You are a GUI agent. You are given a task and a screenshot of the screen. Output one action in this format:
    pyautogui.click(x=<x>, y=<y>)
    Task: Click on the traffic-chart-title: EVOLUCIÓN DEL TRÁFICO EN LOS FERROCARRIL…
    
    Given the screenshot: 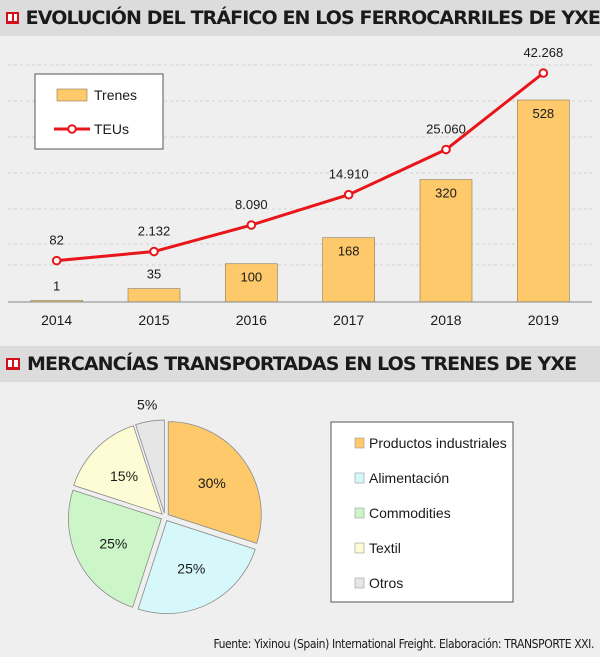 What is the action you would take?
    pyautogui.click(x=312, y=18)
    